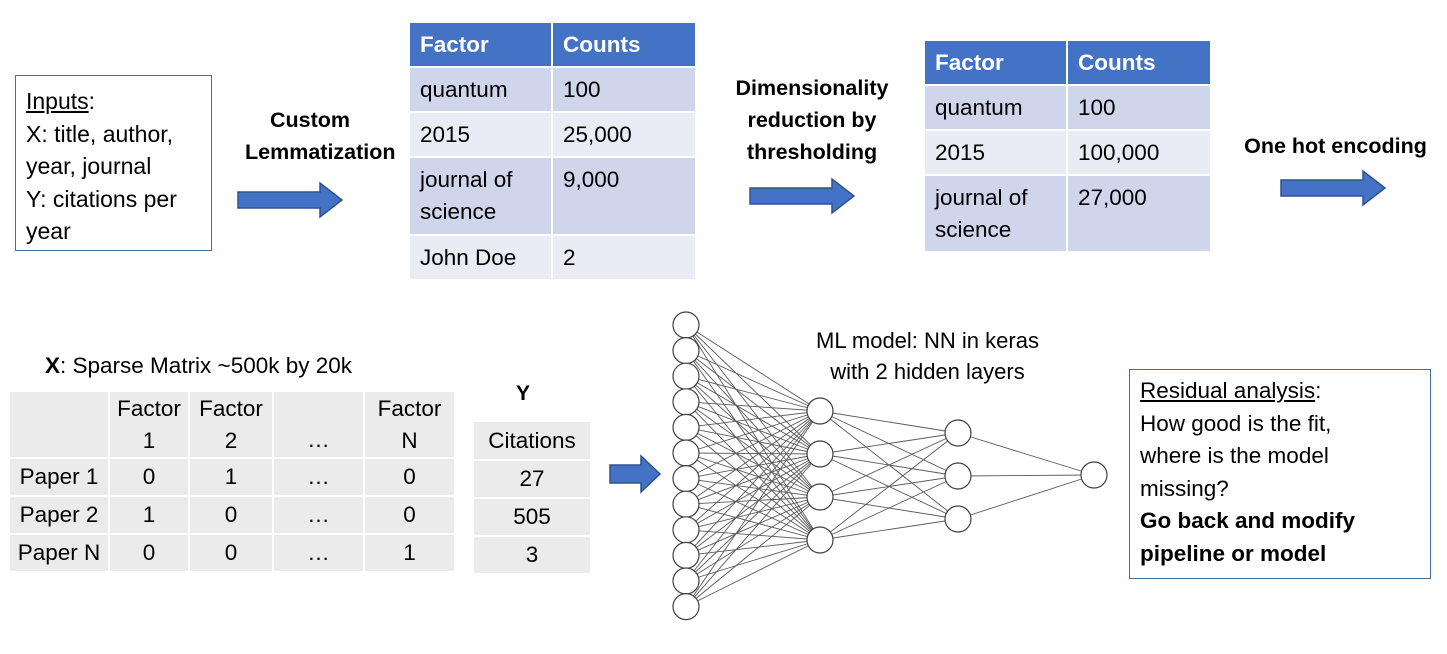 The width and height of the screenshot is (1447, 654). Describe the element at coordinates (1318, 390) in the screenshot. I see `residual-heading-colon: :` at that location.